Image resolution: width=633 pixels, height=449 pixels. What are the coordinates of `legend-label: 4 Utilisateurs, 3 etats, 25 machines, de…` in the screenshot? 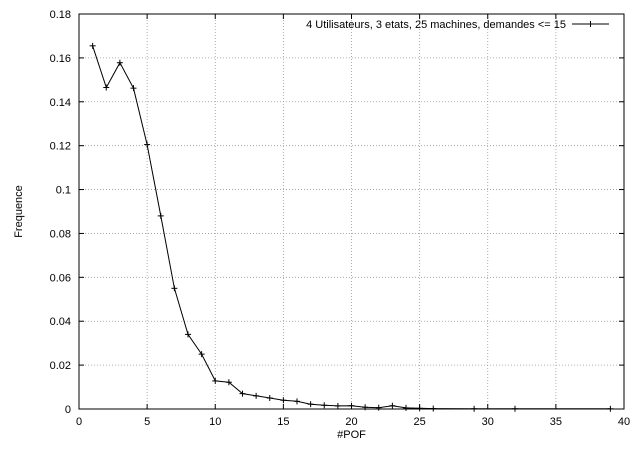 It's located at (436, 25).